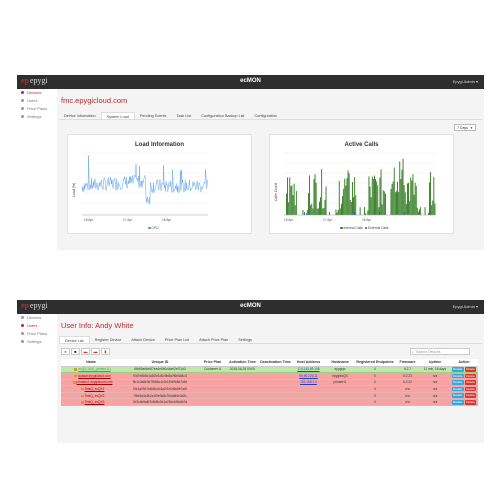  Describe the element at coordinates (91, 389) in the screenshot. I see `device-name-link: TestQ_ecQX1` at that location.